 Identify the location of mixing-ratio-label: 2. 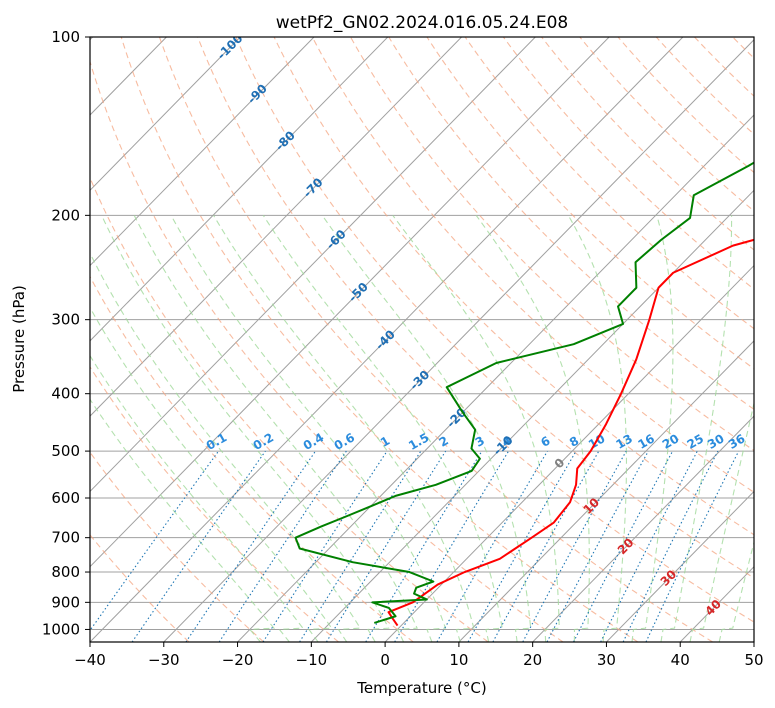
(444, 441).